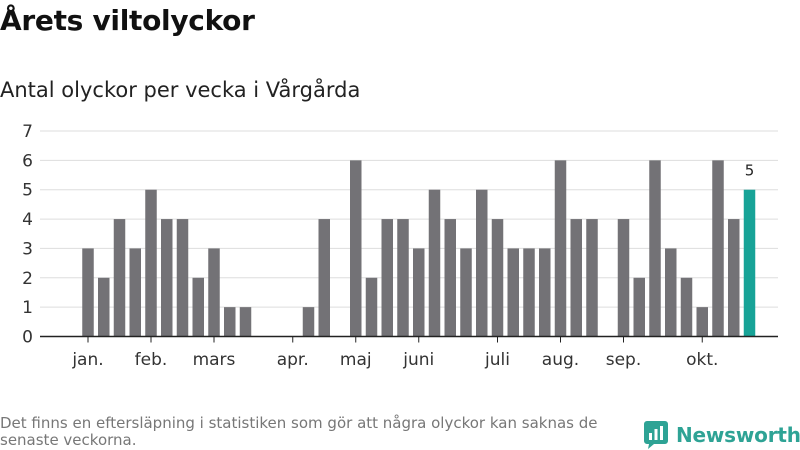  I want to click on y-tick-label: 6, so click(27, 161).